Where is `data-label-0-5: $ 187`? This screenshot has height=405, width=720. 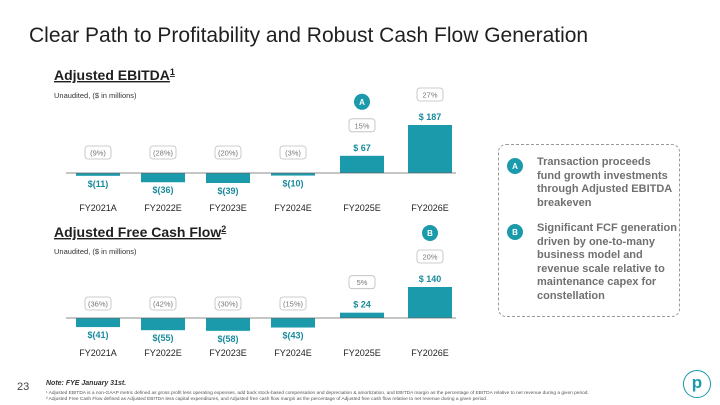
data-label-0-5: $ 187 is located at coordinates (430, 117).